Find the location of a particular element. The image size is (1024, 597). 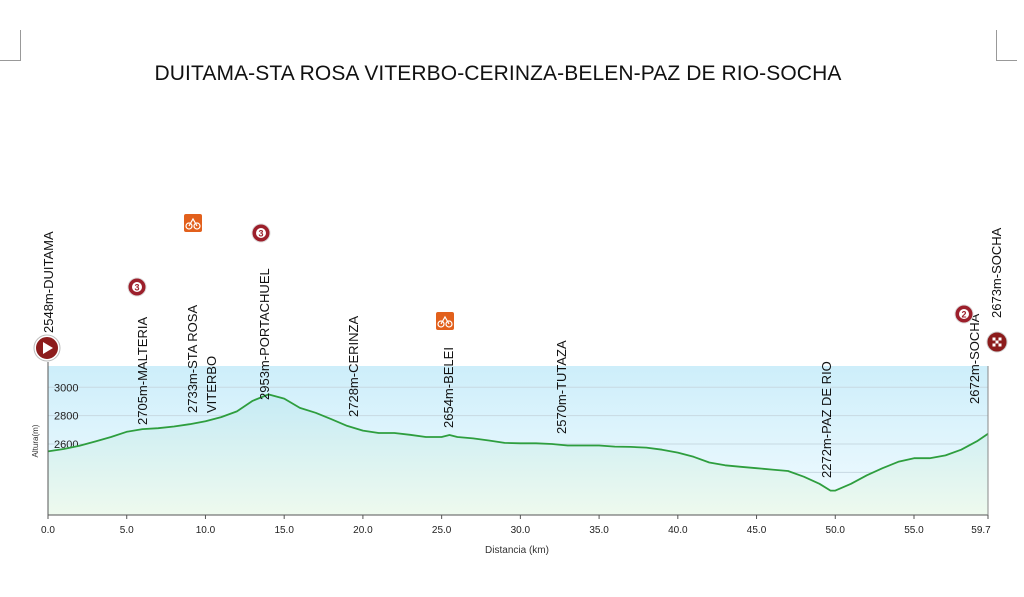

station-label-line2: VITERBO is located at coordinates (211, 384).